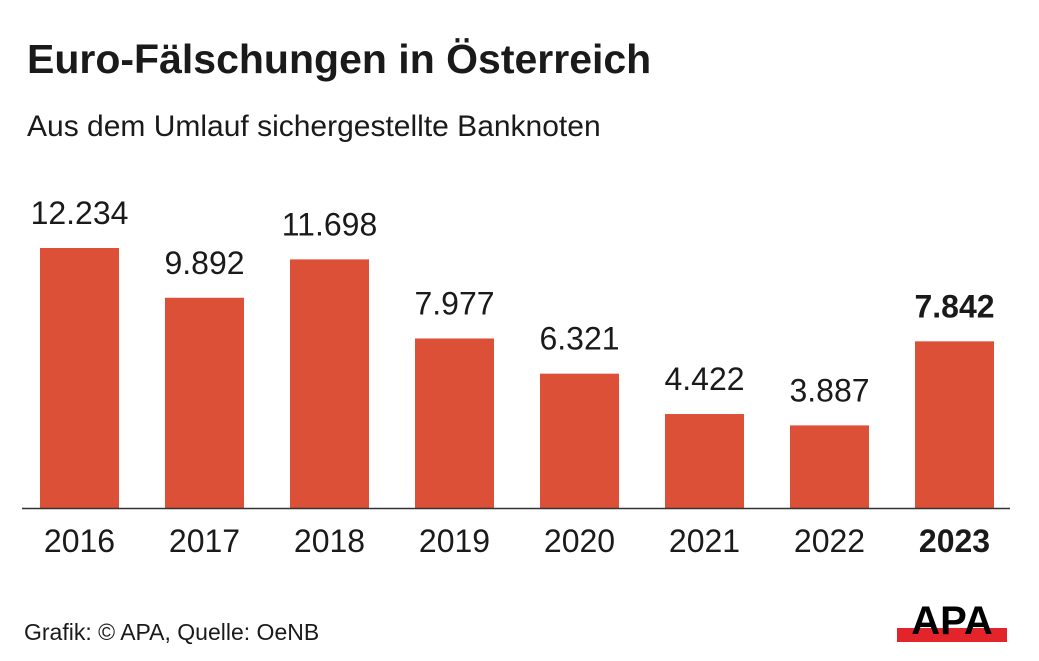  I want to click on source-credit: Grafik: © APA, Quelle: OeNB, so click(172, 632).